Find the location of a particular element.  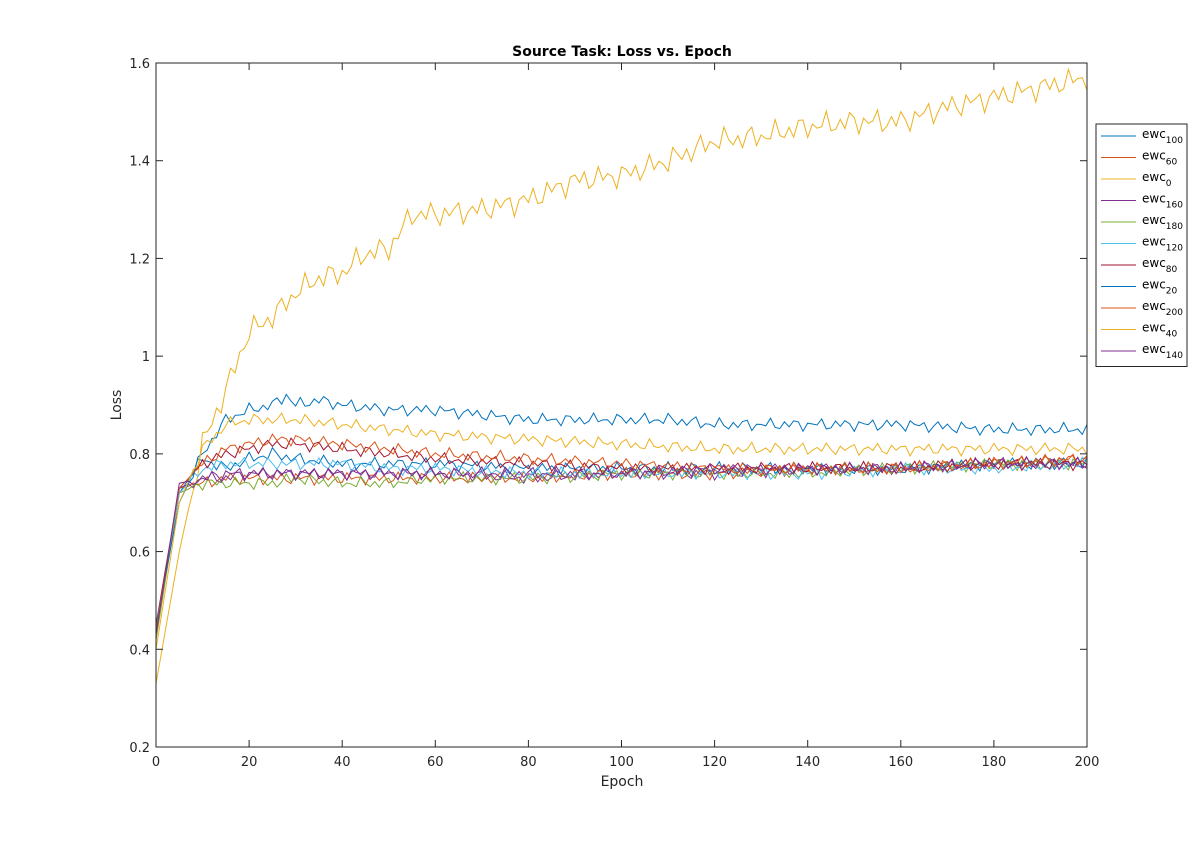

y-tick-label: 1.2 is located at coordinates (139, 259).